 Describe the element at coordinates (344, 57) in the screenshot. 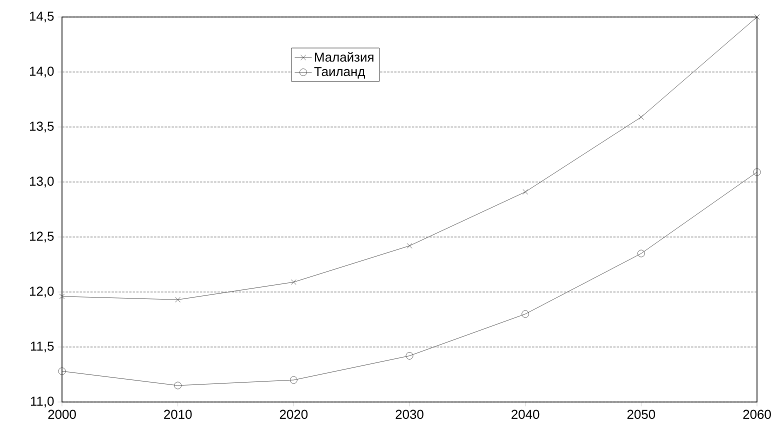

I see `legend-label: Малайзия` at that location.